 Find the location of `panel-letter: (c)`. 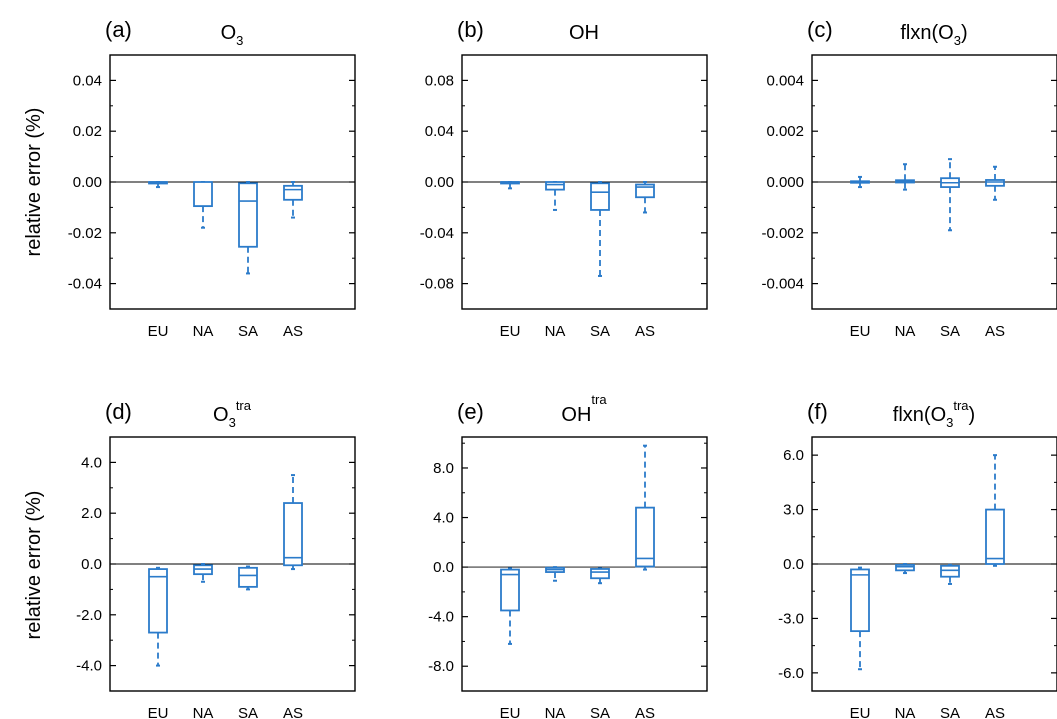

panel-letter: (c) is located at coordinates (820, 29).